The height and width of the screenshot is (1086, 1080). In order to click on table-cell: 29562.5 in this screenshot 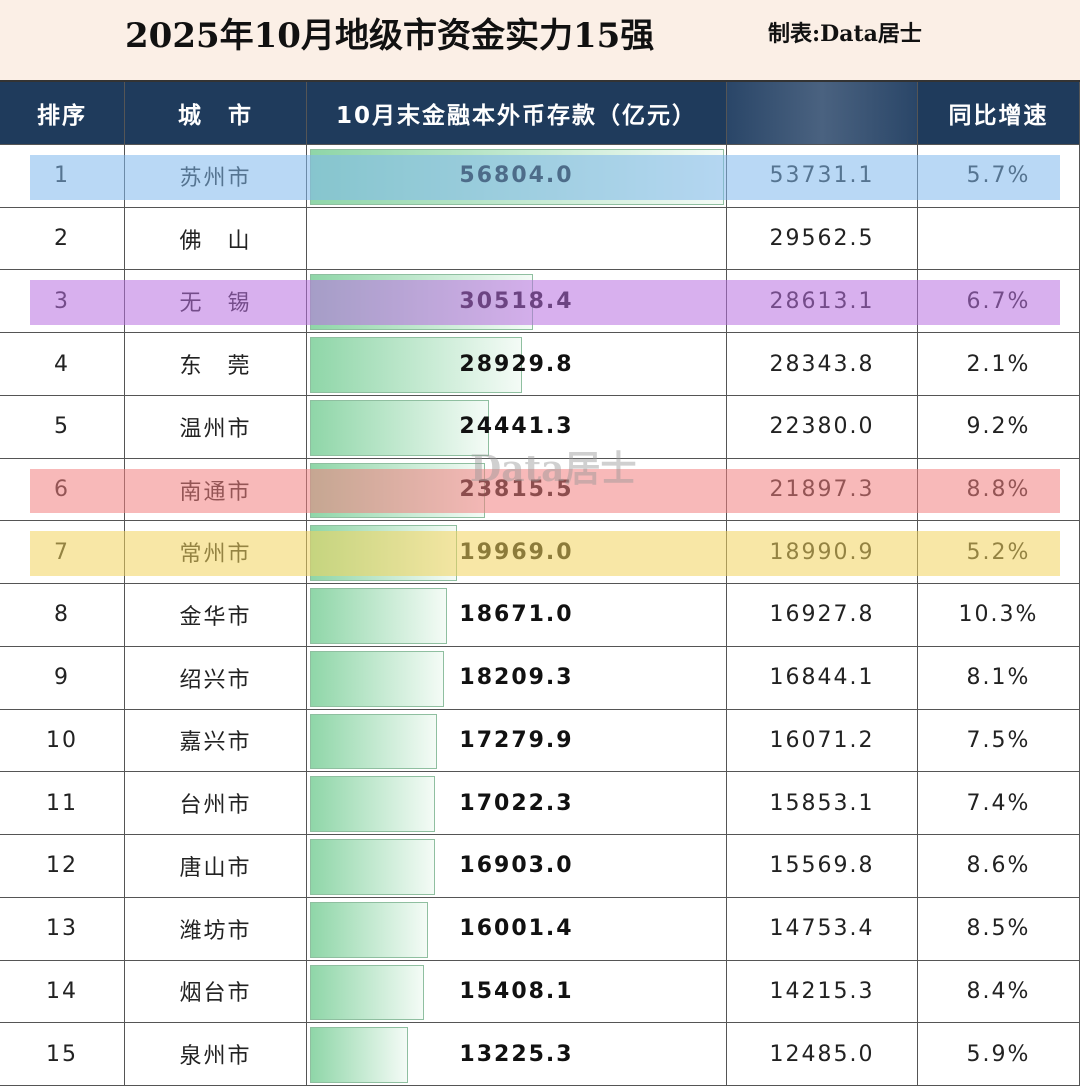, I will do `click(822, 239)`.